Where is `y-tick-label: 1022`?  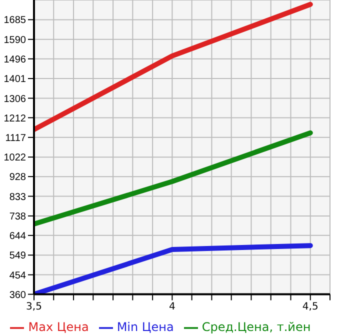 y-tick-label: 1022 is located at coordinates (15, 158).